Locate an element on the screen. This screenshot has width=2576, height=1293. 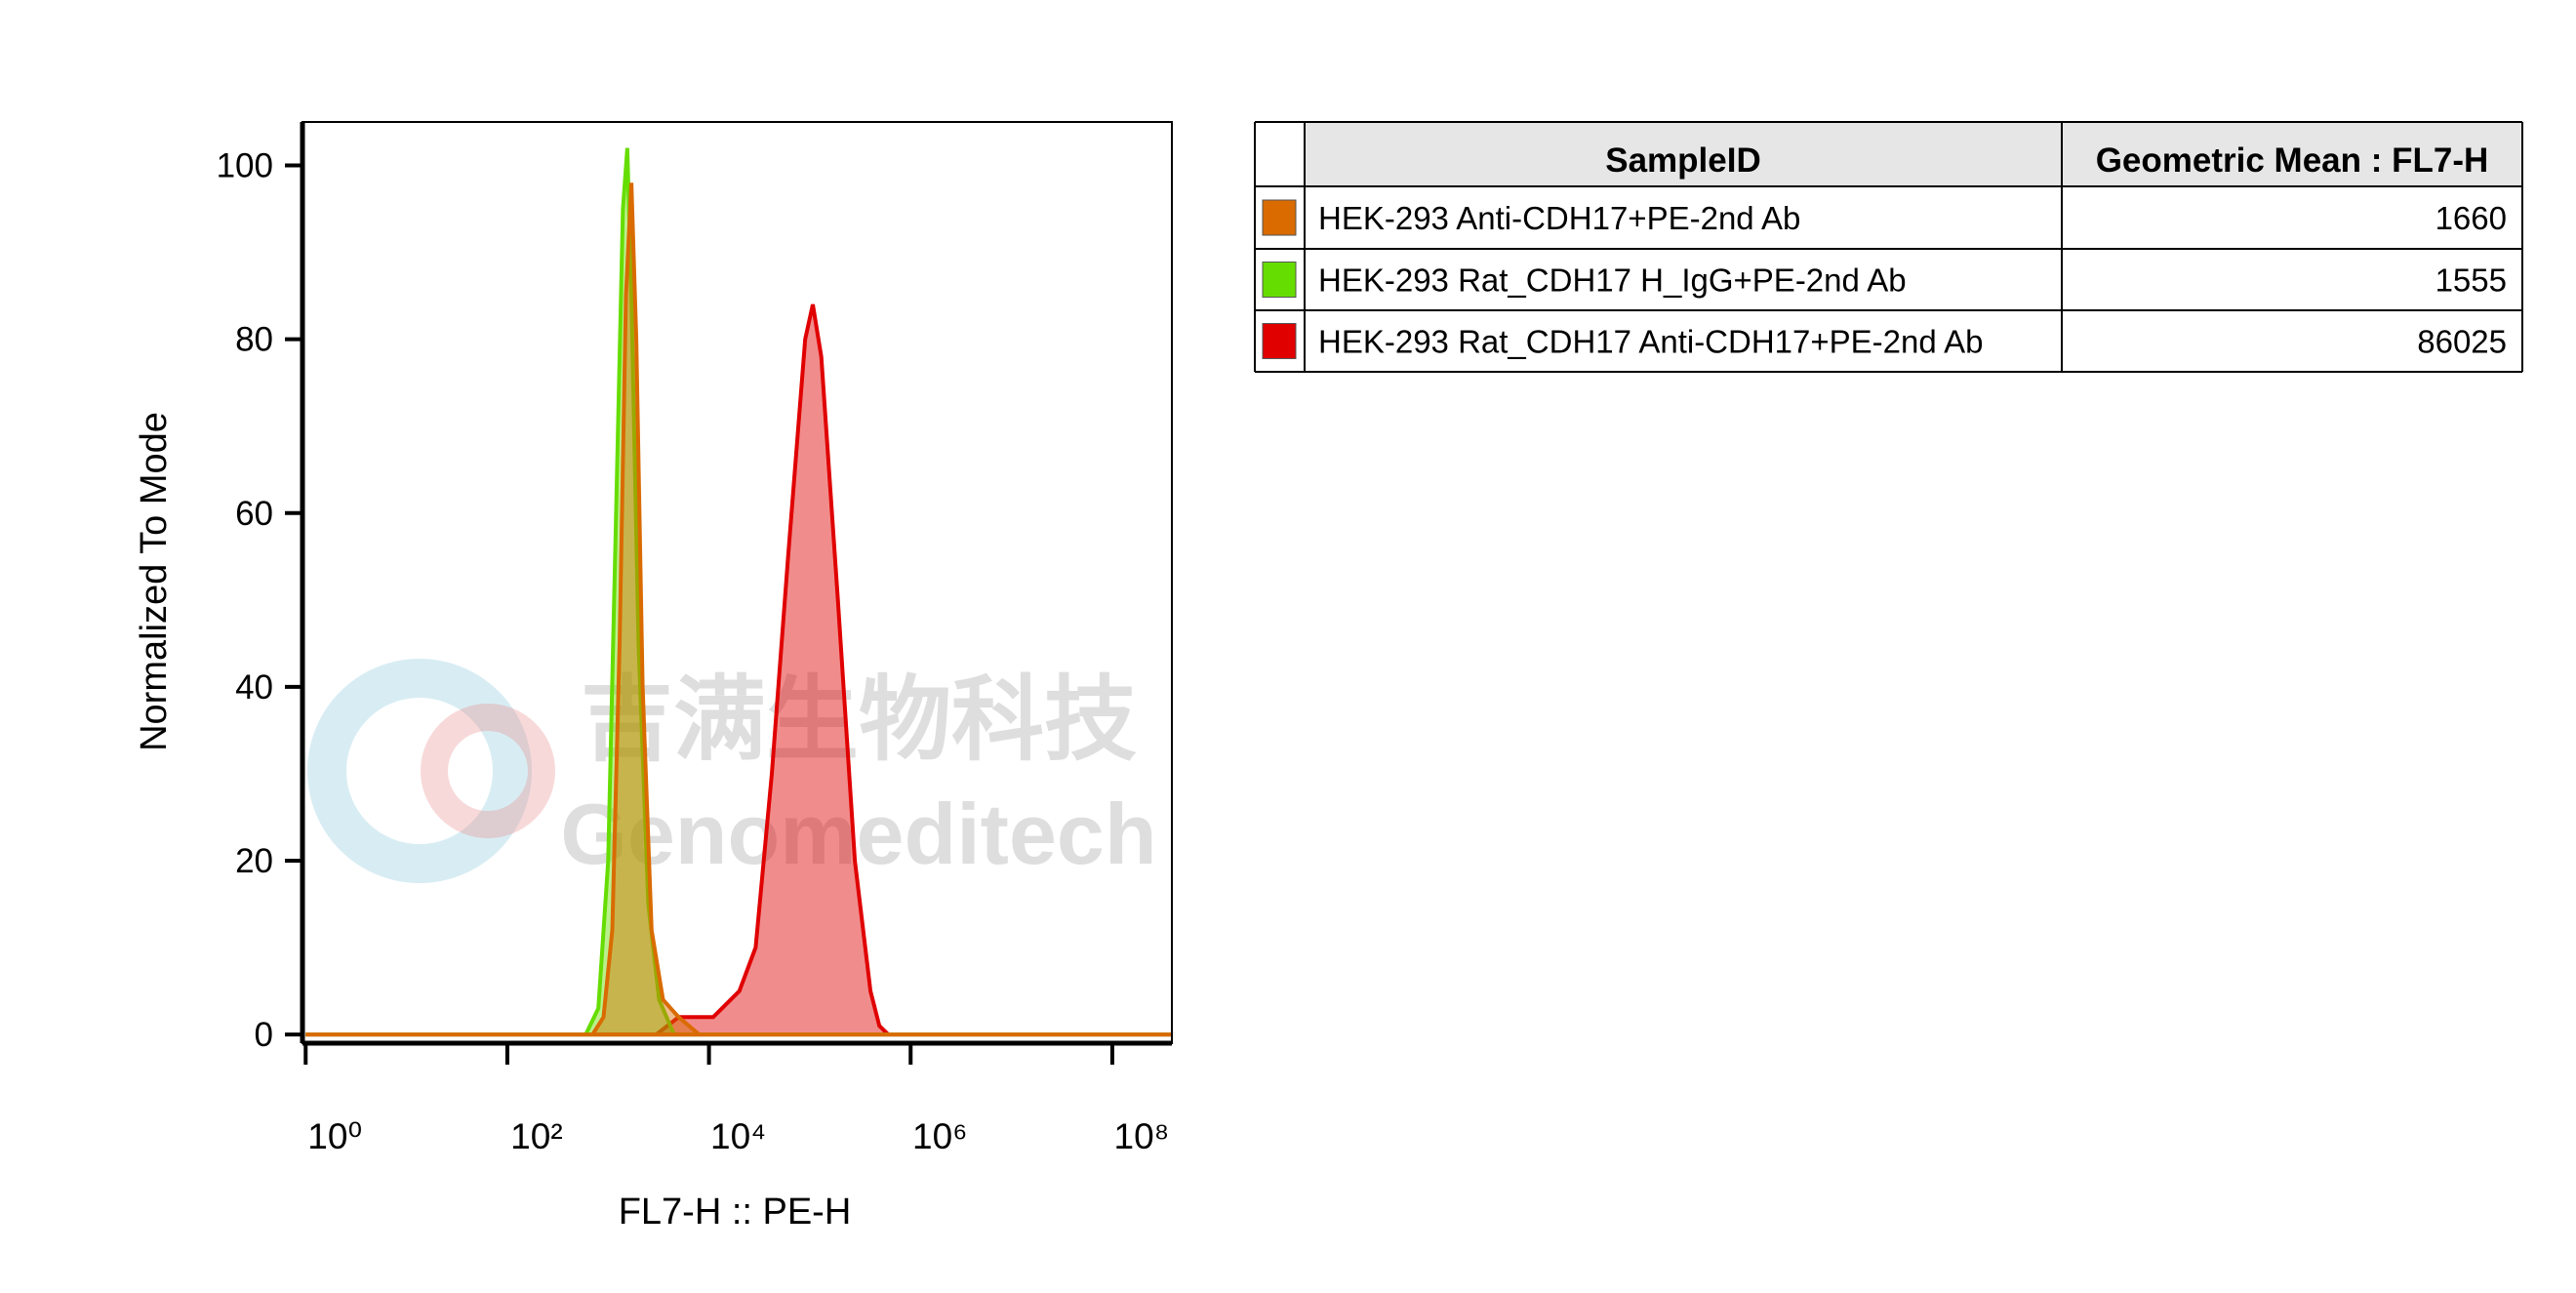
watermark-text: Genomeditech is located at coordinates (858, 834).